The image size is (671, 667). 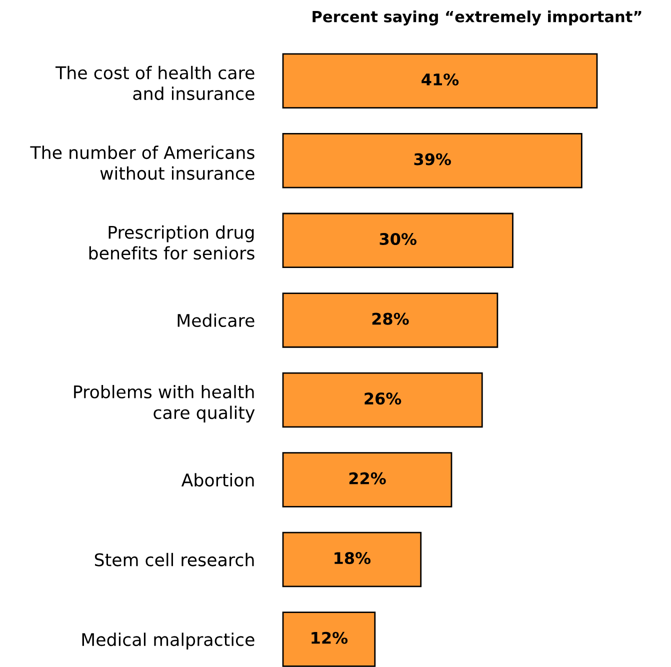 I want to click on y-tick-label: Abortion, so click(x=217, y=480).